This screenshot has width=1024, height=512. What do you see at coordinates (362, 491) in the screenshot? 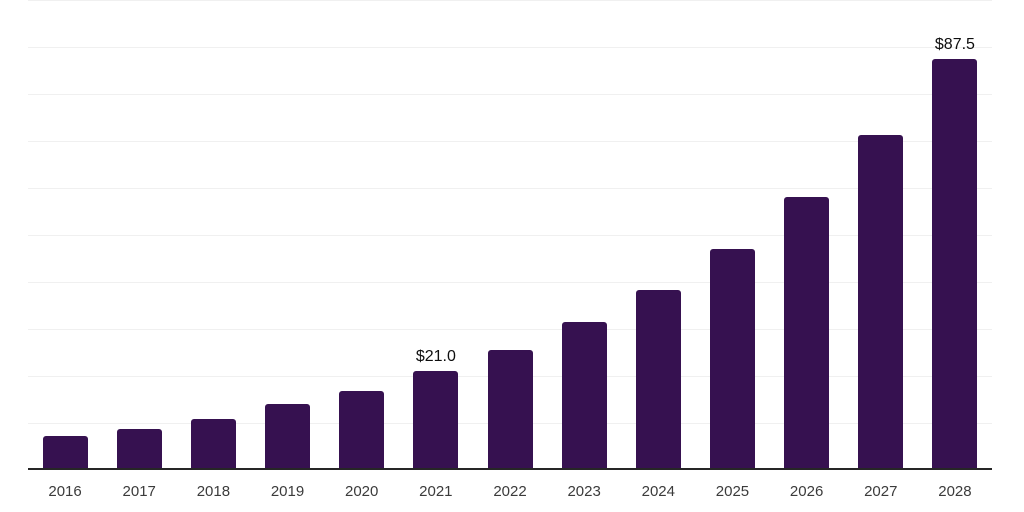
I see `x-axis-label-2020: 2020` at bounding box center [362, 491].